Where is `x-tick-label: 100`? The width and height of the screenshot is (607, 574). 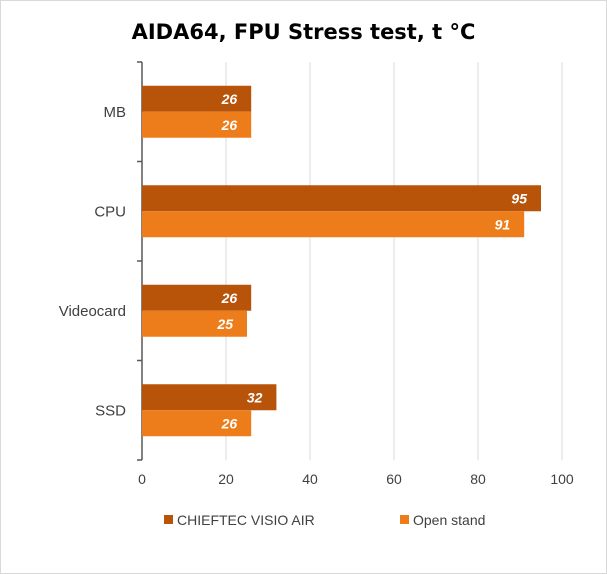
x-tick-label: 100 is located at coordinates (562, 479).